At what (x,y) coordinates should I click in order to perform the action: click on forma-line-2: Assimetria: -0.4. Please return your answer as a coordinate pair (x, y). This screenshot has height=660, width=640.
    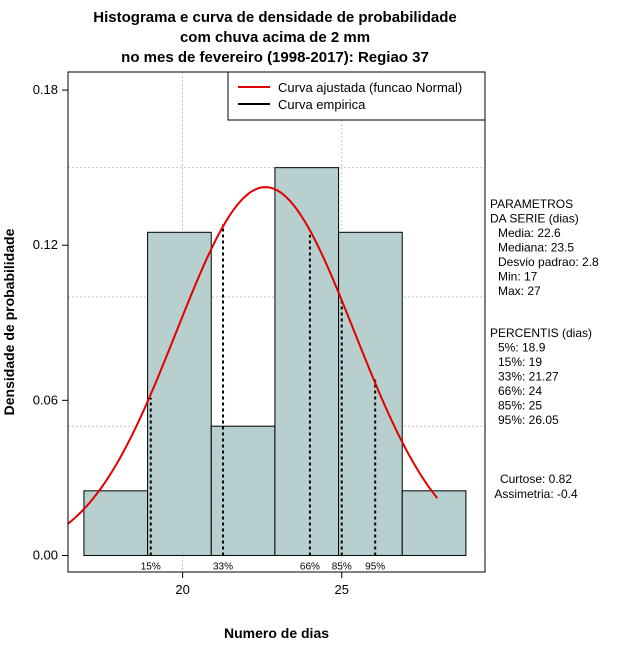
    Looking at the image, I should click on (536, 494).